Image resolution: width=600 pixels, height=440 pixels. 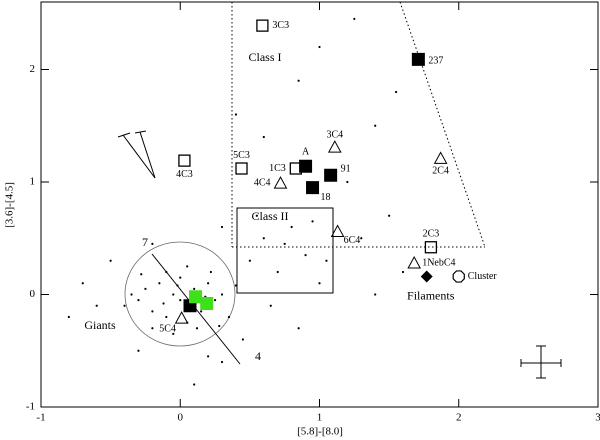 What do you see at coordinates (10, 205) in the screenshot?
I see `y-axis-title: [3.6]-[4.5]` at bounding box center [10, 205].